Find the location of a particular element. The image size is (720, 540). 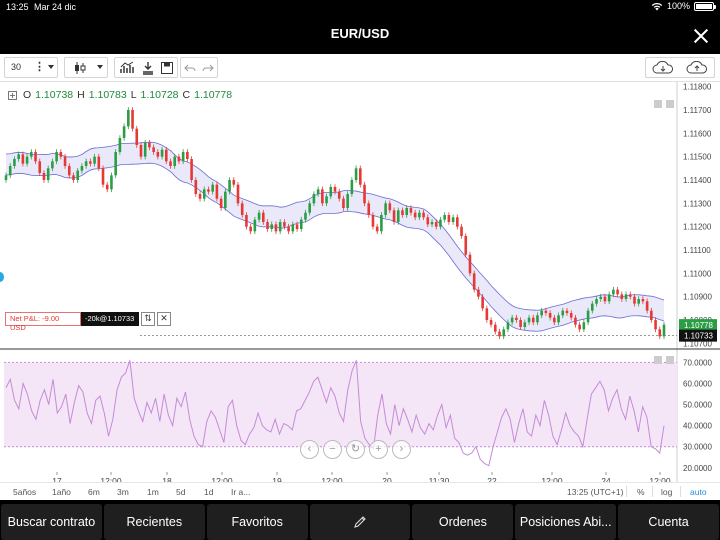

status-time: 13:25 is located at coordinates (17, 7).